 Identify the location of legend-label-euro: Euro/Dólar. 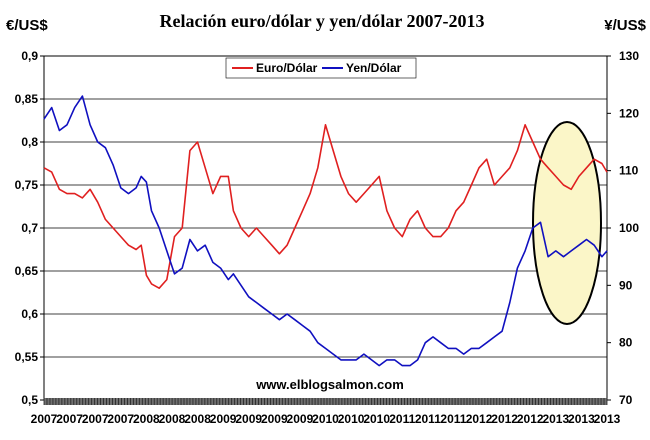
(287, 68).